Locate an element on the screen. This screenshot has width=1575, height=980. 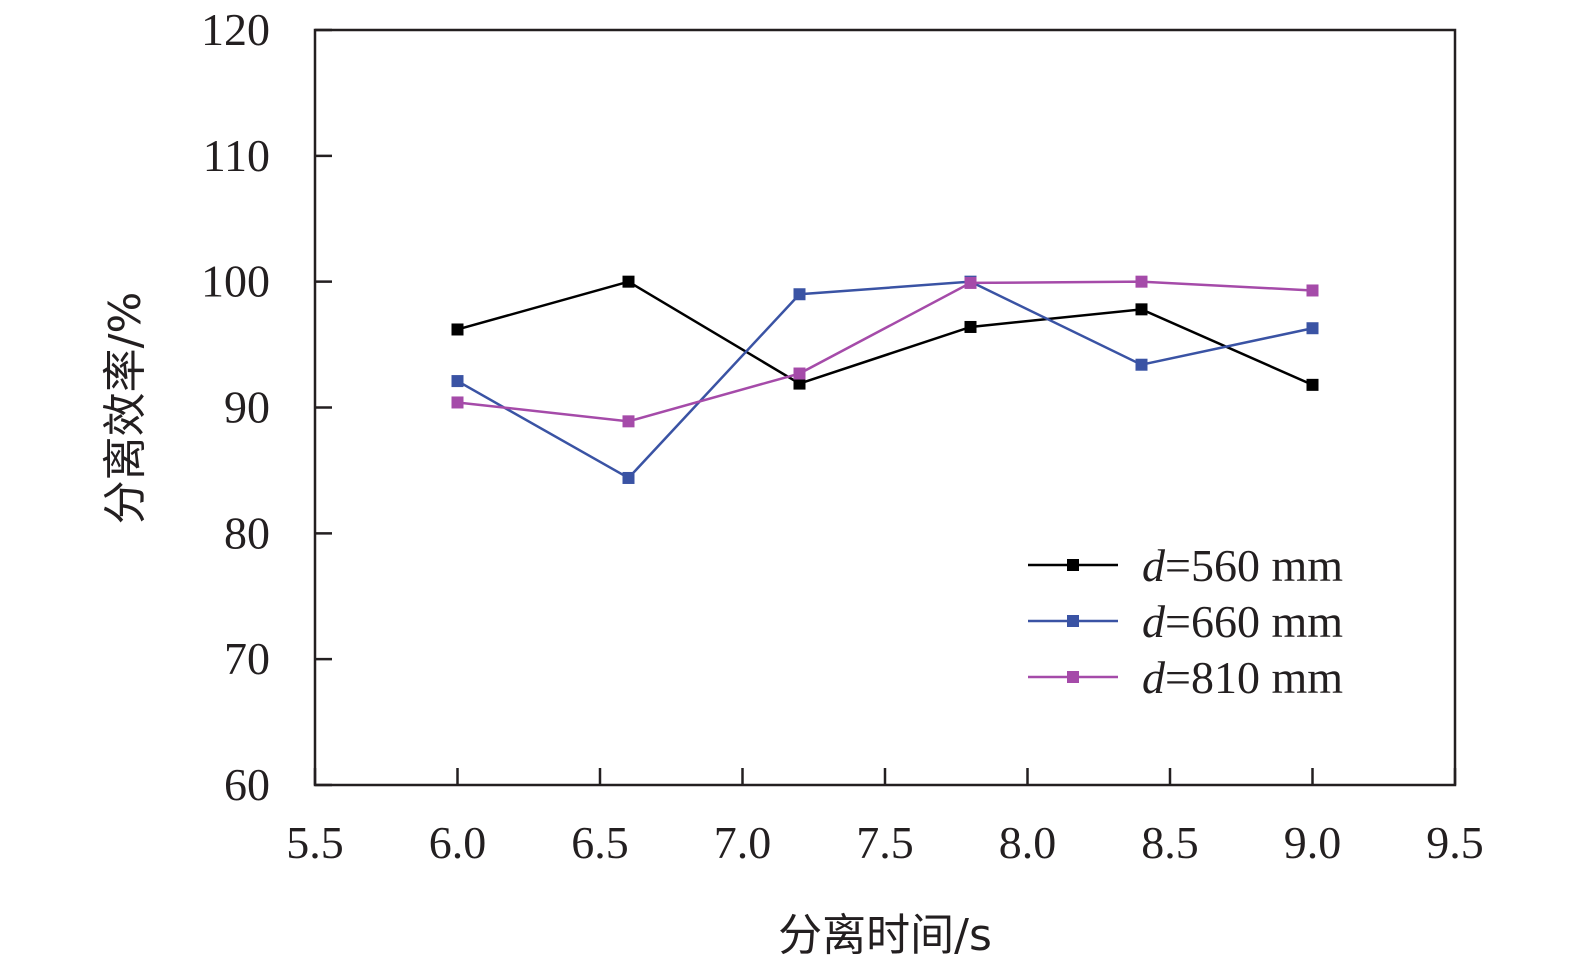
x-tick-label: 5.5 is located at coordinates (315, 842).